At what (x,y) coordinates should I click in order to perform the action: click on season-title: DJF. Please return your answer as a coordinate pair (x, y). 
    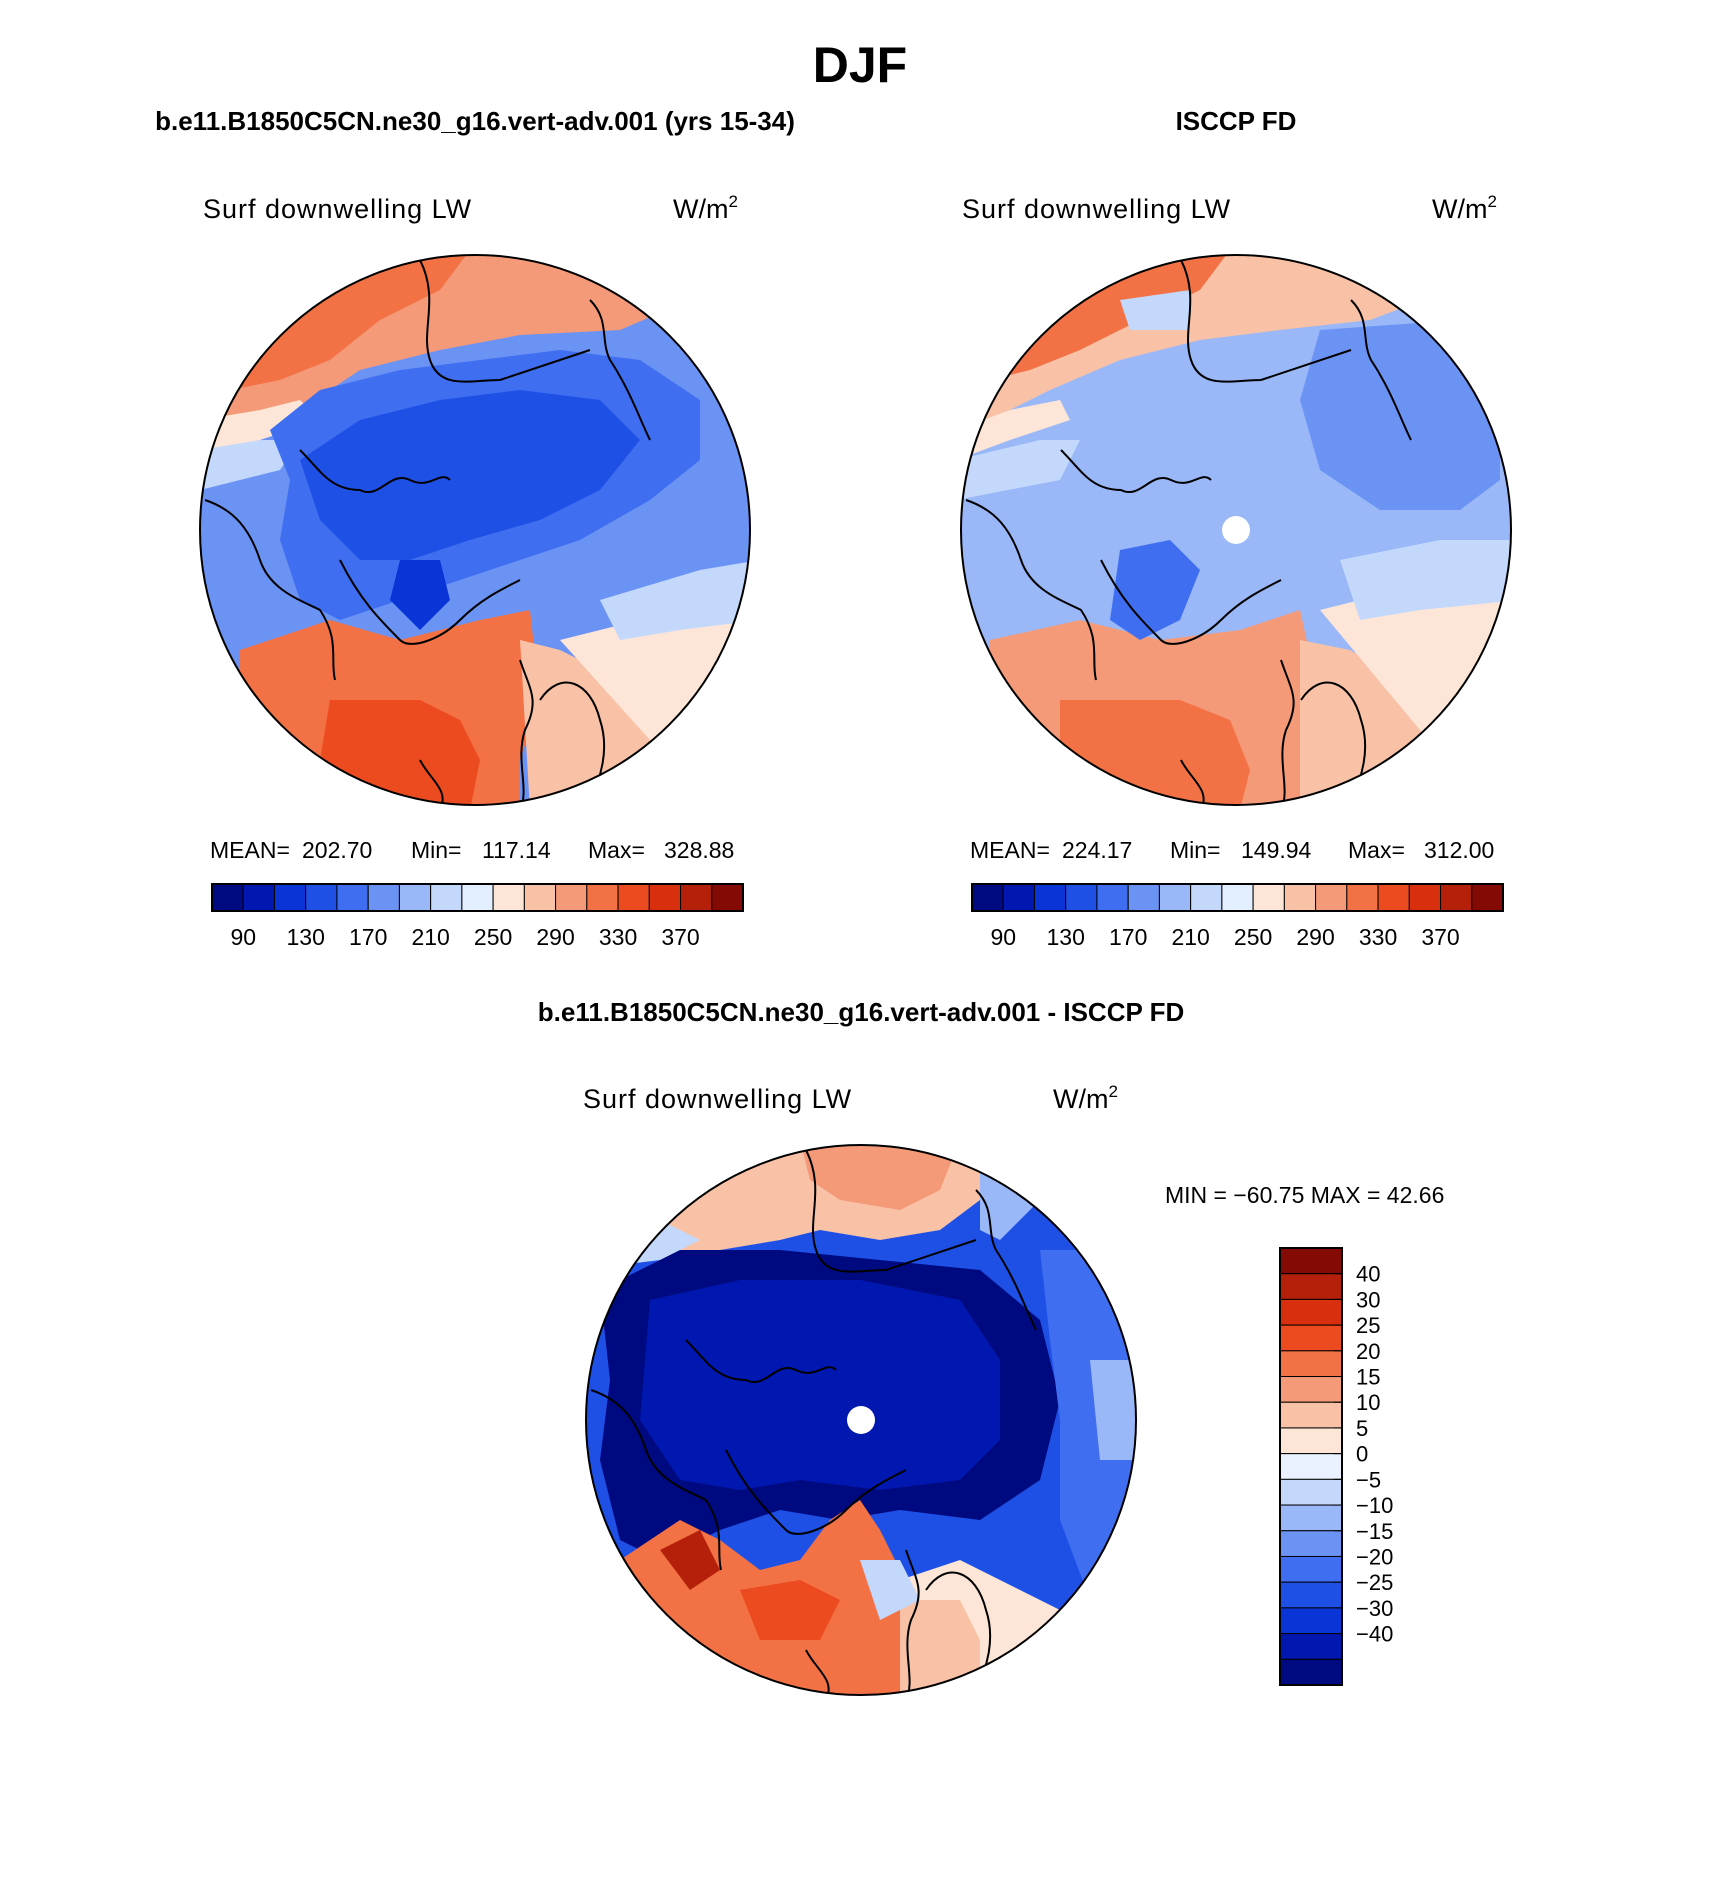
    Looking at the image, I should click on (860, 65).